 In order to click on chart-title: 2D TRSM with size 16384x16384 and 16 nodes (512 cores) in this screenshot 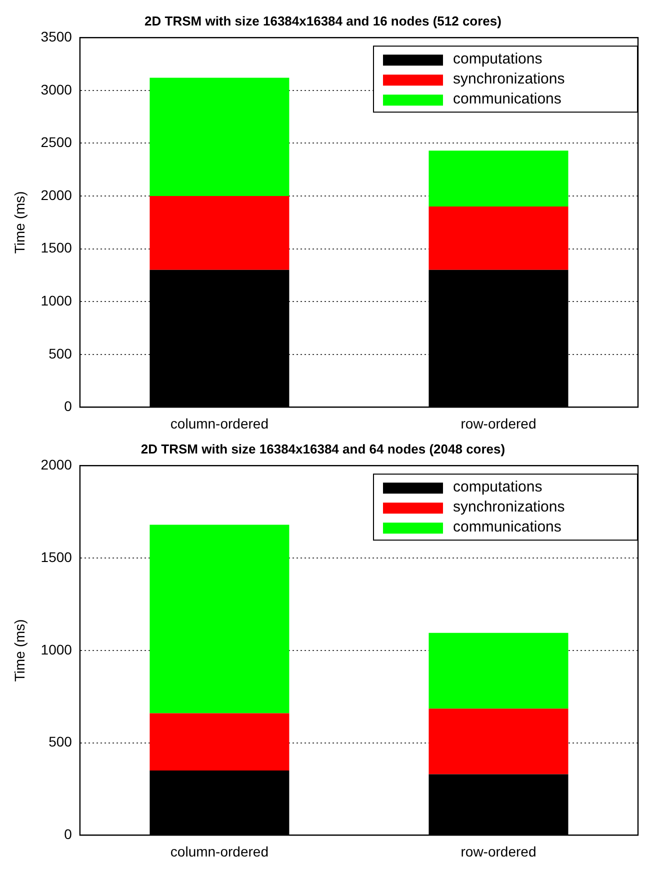, I will do `click(323, 20)`.